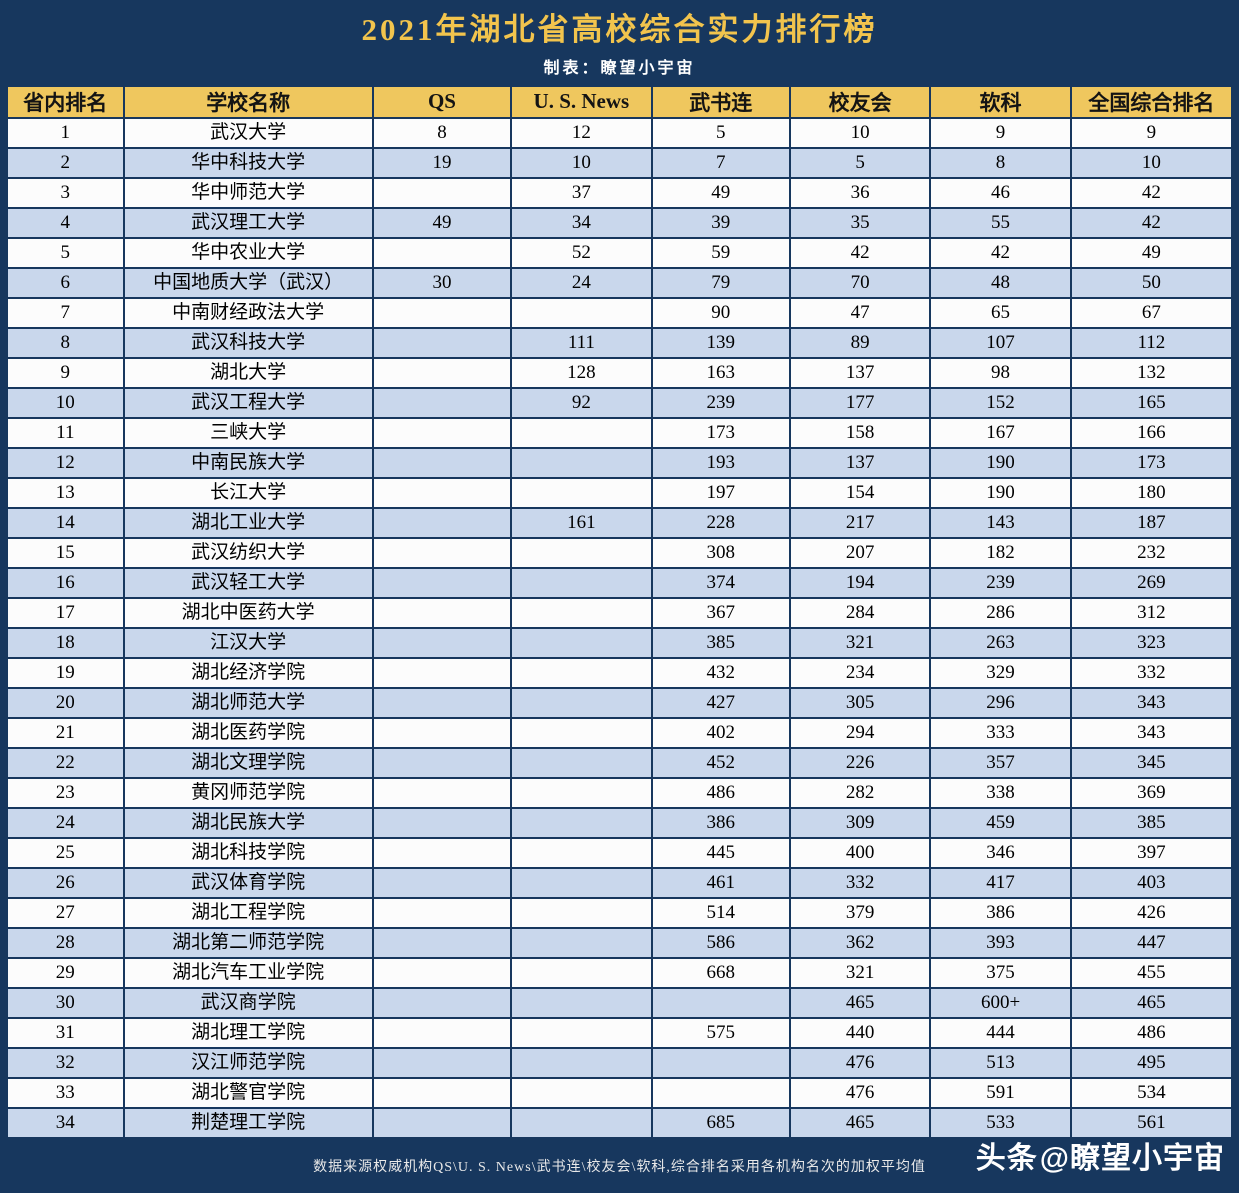 The width and height of the screenshot is (1239, 1193). I want to click on school-name-cell: 华中农业大学, so click(248, 252).